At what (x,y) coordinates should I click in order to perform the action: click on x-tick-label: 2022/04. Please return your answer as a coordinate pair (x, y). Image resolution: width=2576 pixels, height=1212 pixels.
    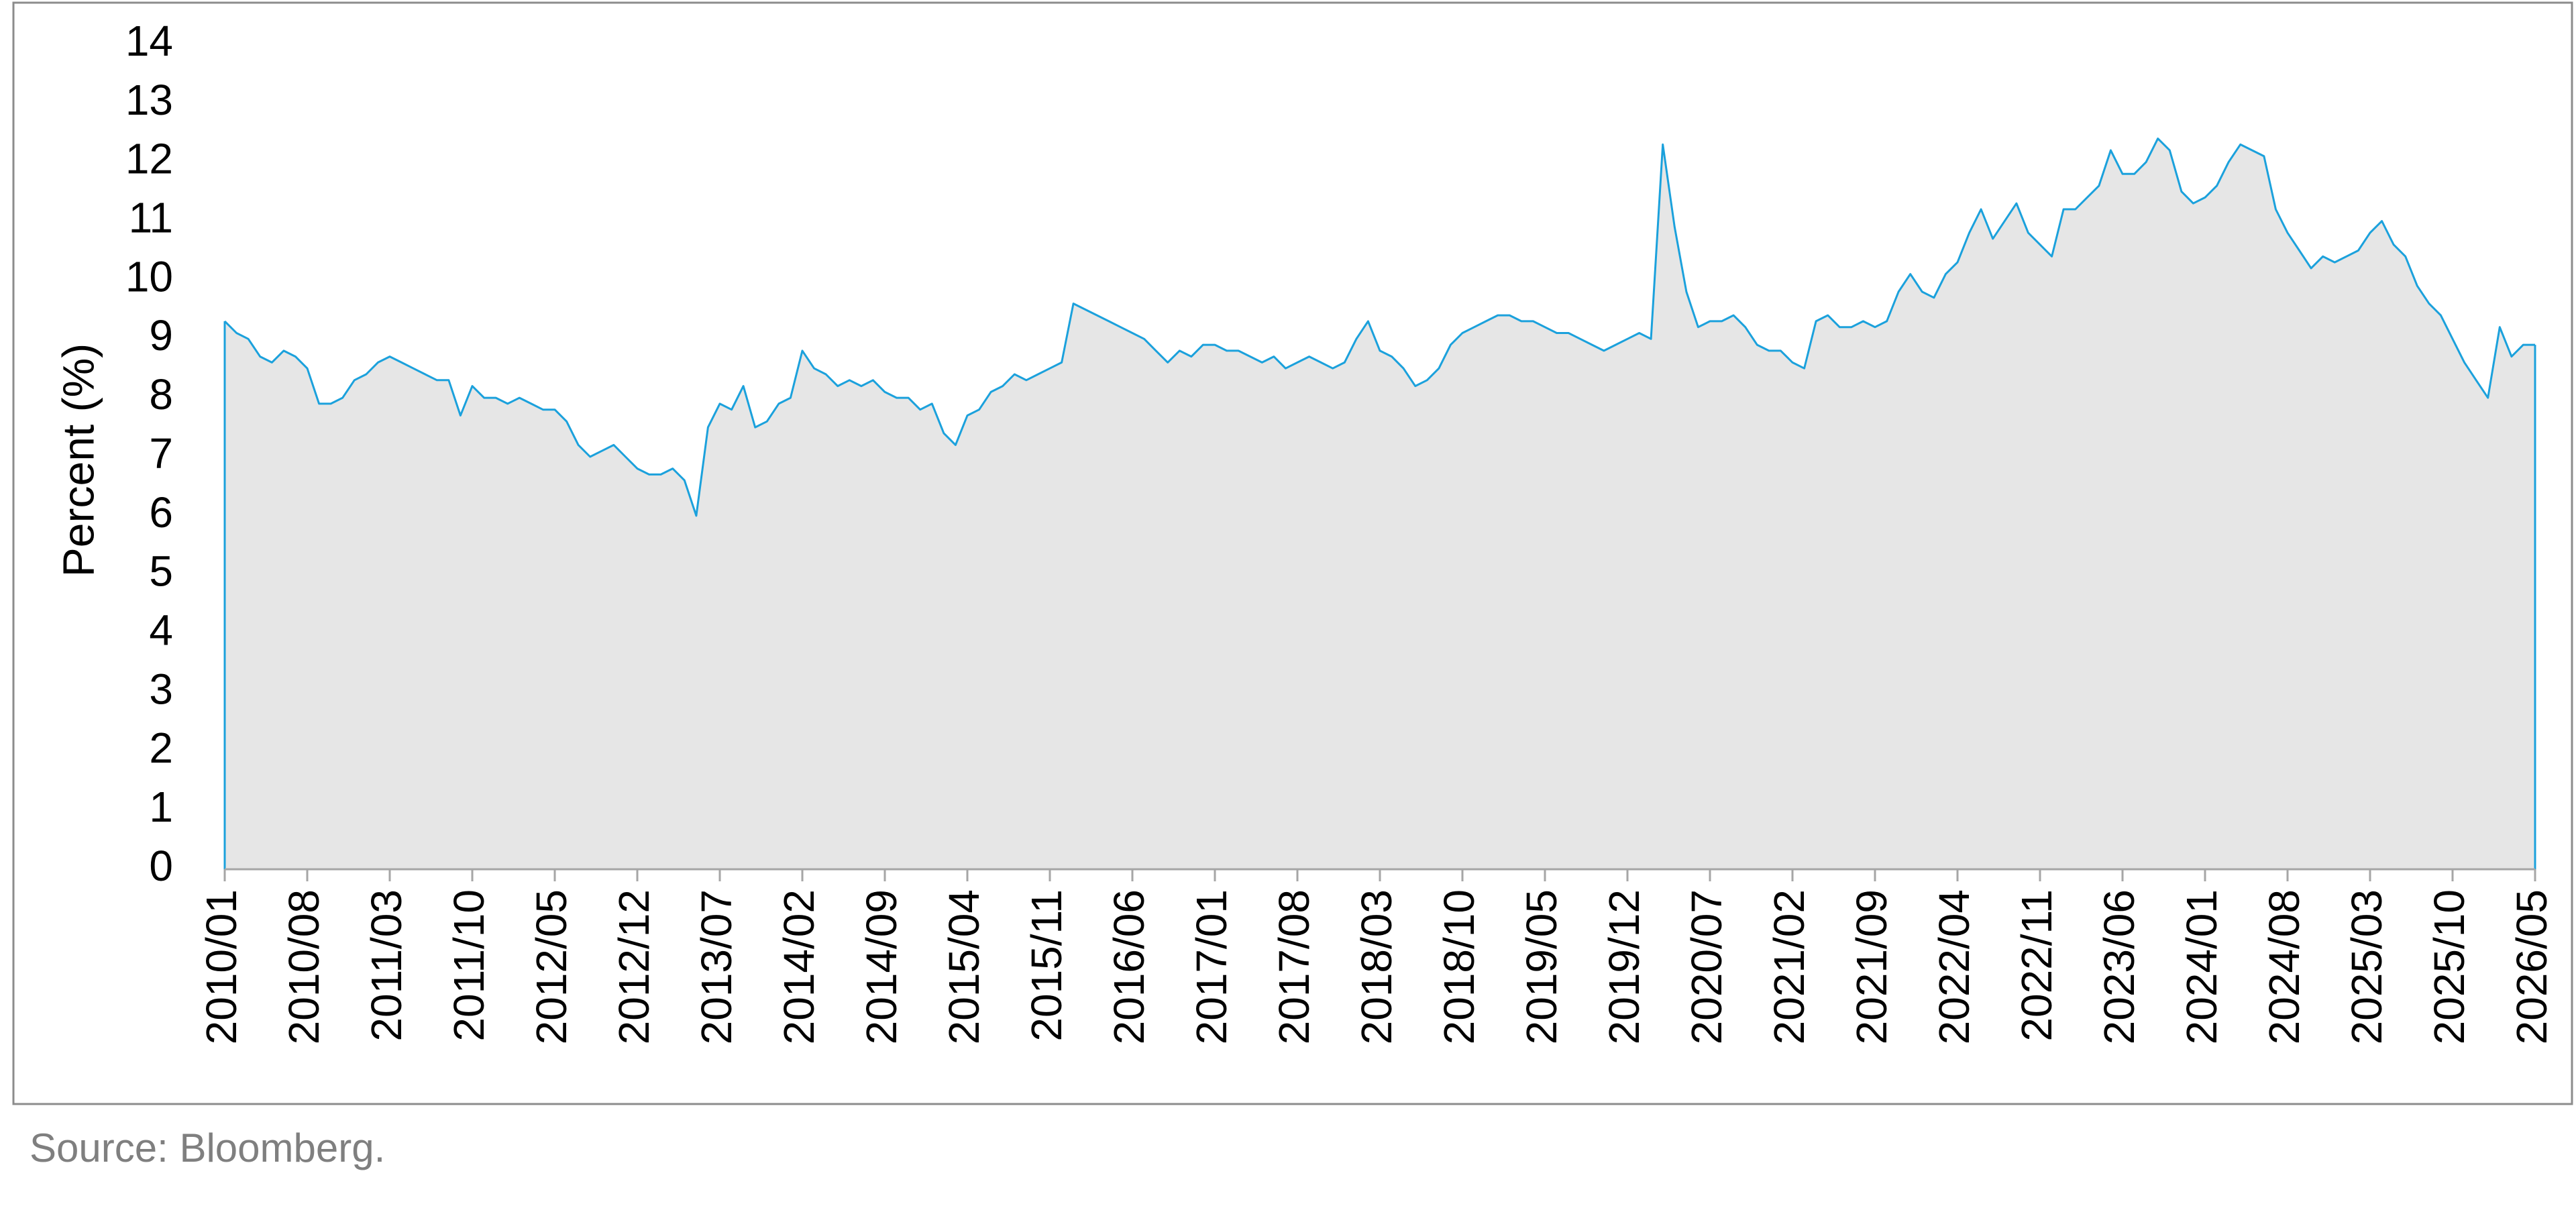
    Looking at the image, I should click on (1954, 966).